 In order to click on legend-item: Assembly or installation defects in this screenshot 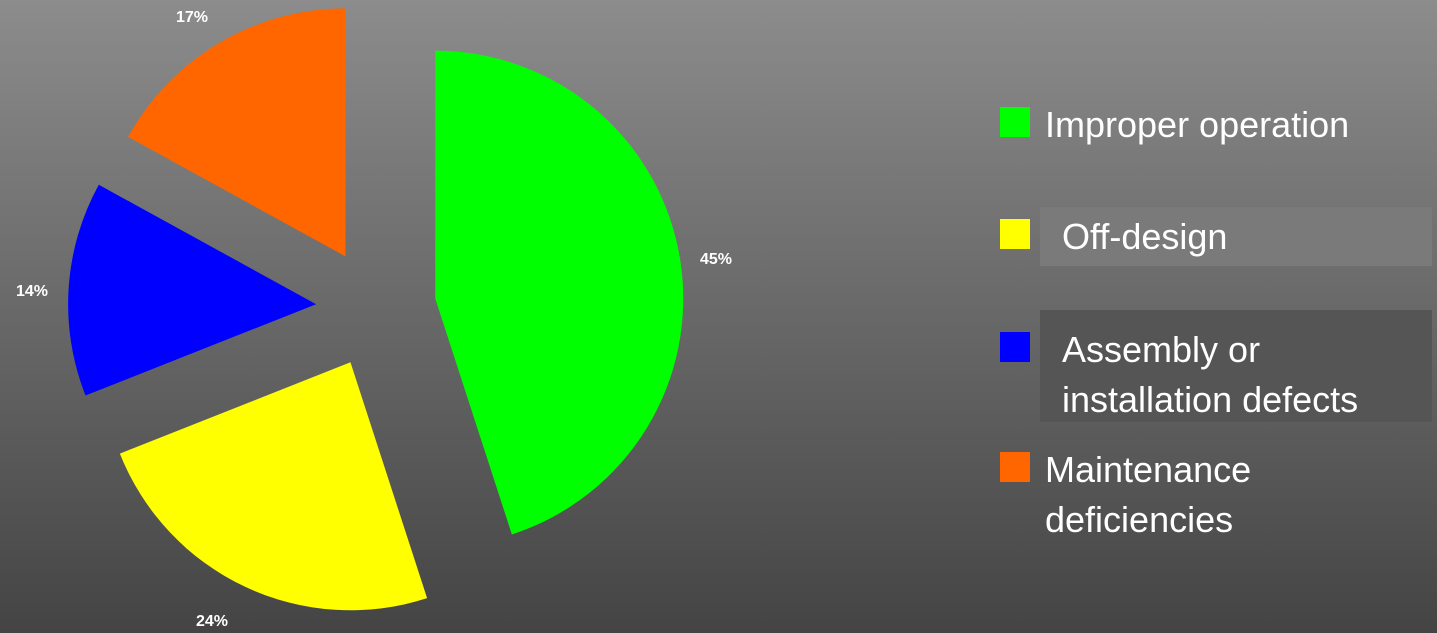, I will do `click(1215, 375)`.